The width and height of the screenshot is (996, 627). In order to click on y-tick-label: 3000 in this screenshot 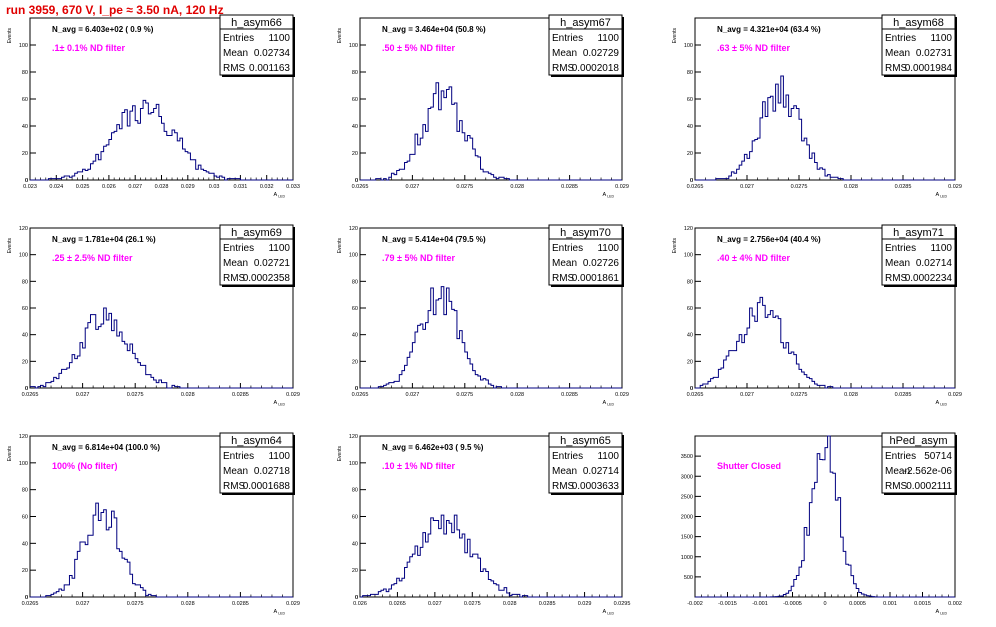, I will do `click(687, 477)`.